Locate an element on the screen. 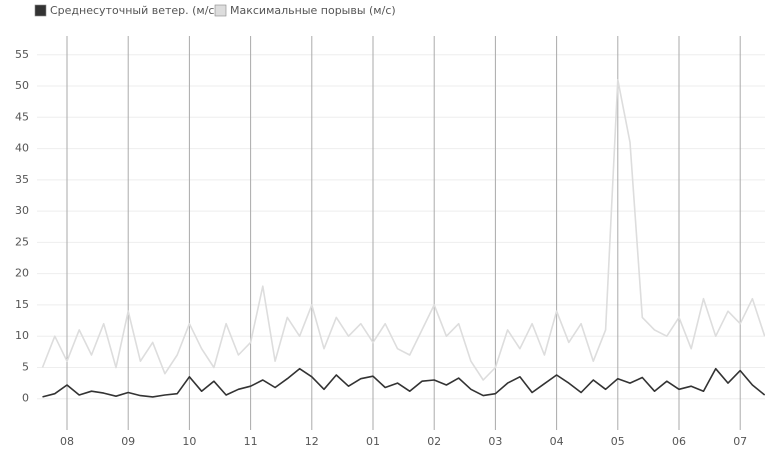 Image resolution: width=765 pixels, height=451 pixels. y-tick-label: 30 is located at coordinates (22, 210).